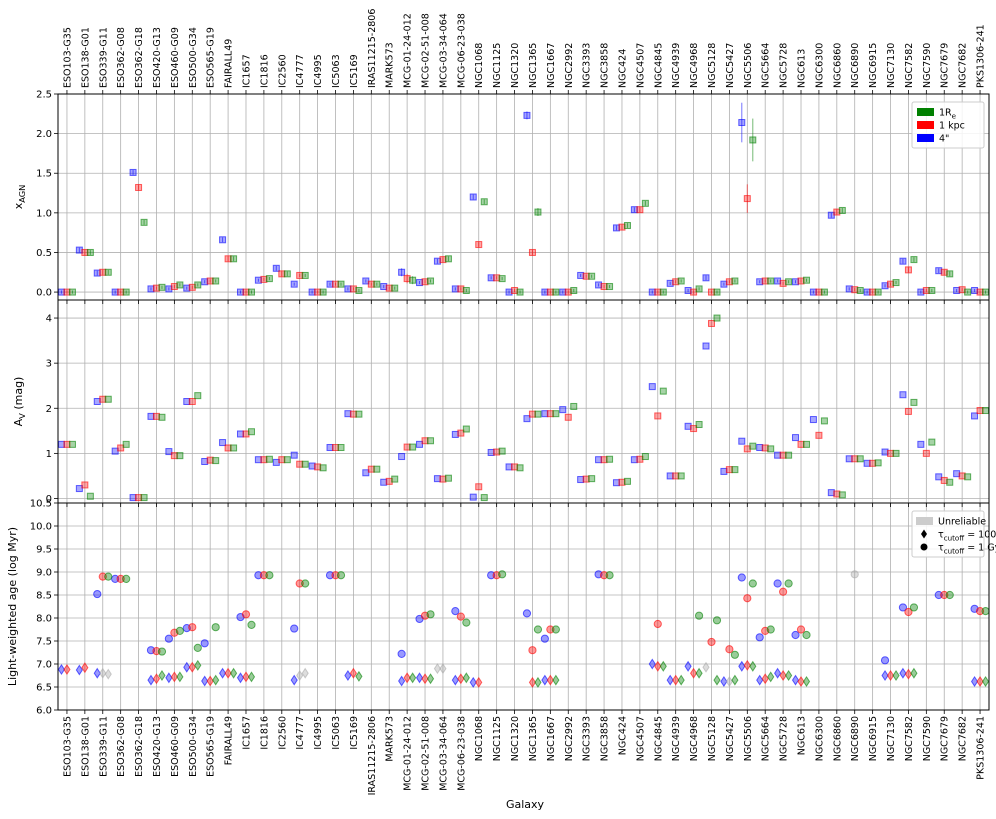 This screenshot has height=819, width=996. What do you see at coordinates (819, 738) in the screenshot?
I see `galaxy-label-bottom: NGC6300` at bounding box center [819, 738].